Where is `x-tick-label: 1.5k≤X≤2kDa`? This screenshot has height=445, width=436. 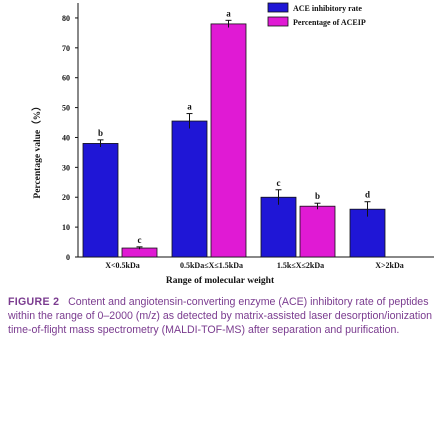
x-tick-label: 1.5k≤X≤2kDa is located at coordinates (300, 265).